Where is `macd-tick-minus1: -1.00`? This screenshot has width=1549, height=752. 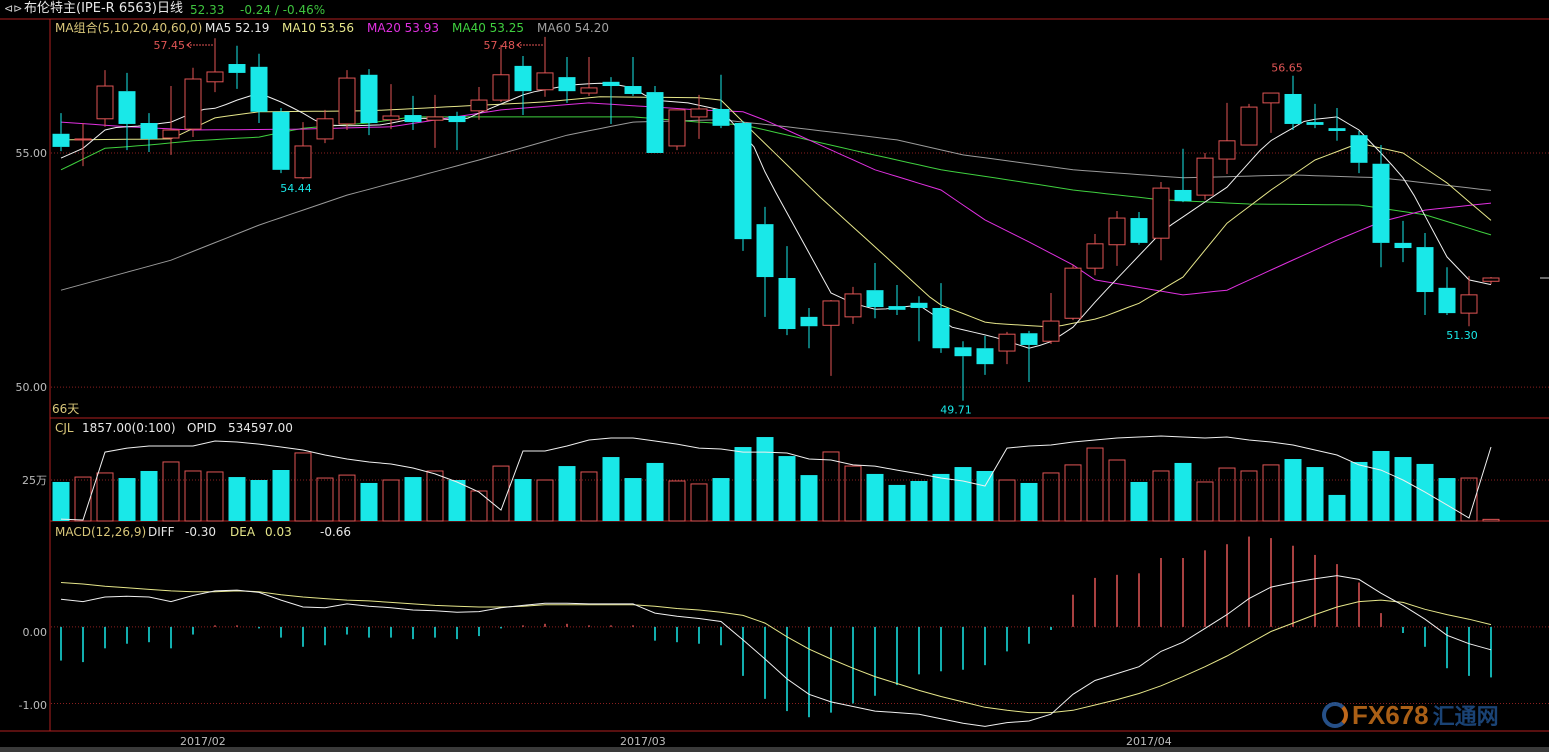
macd-tick-minus1: -1.00 is located at coordinates (33, 705).